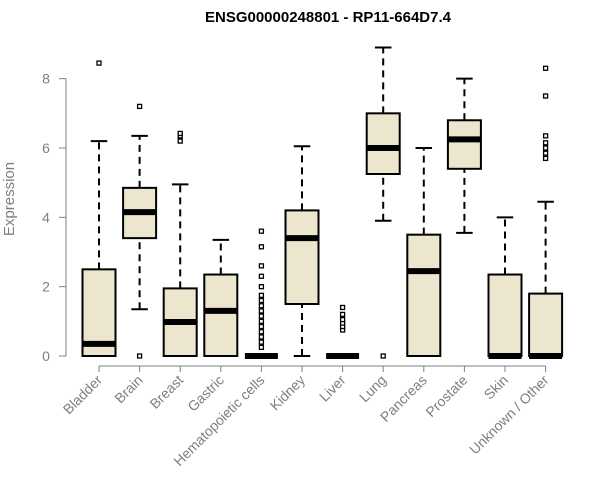 The height and width of the screenshot is (500, 600). What do you see at coordinates (46, 356) in the screenshot?
I see `y-tick-label: 0` at bounding box center [46, 356].